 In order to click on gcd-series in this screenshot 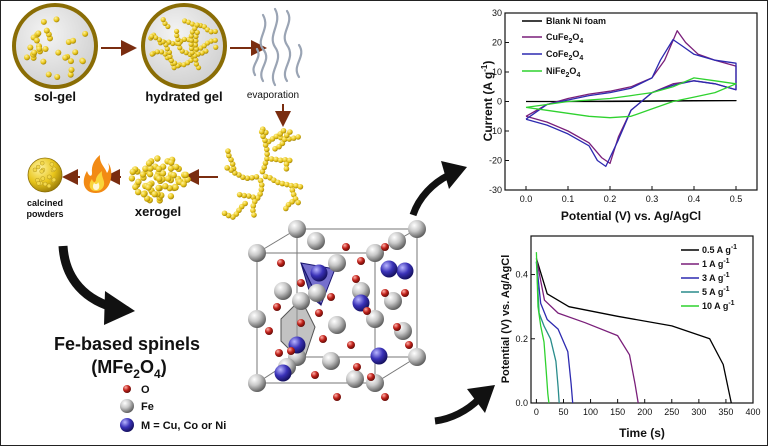, I will do `click(633, 328)`.